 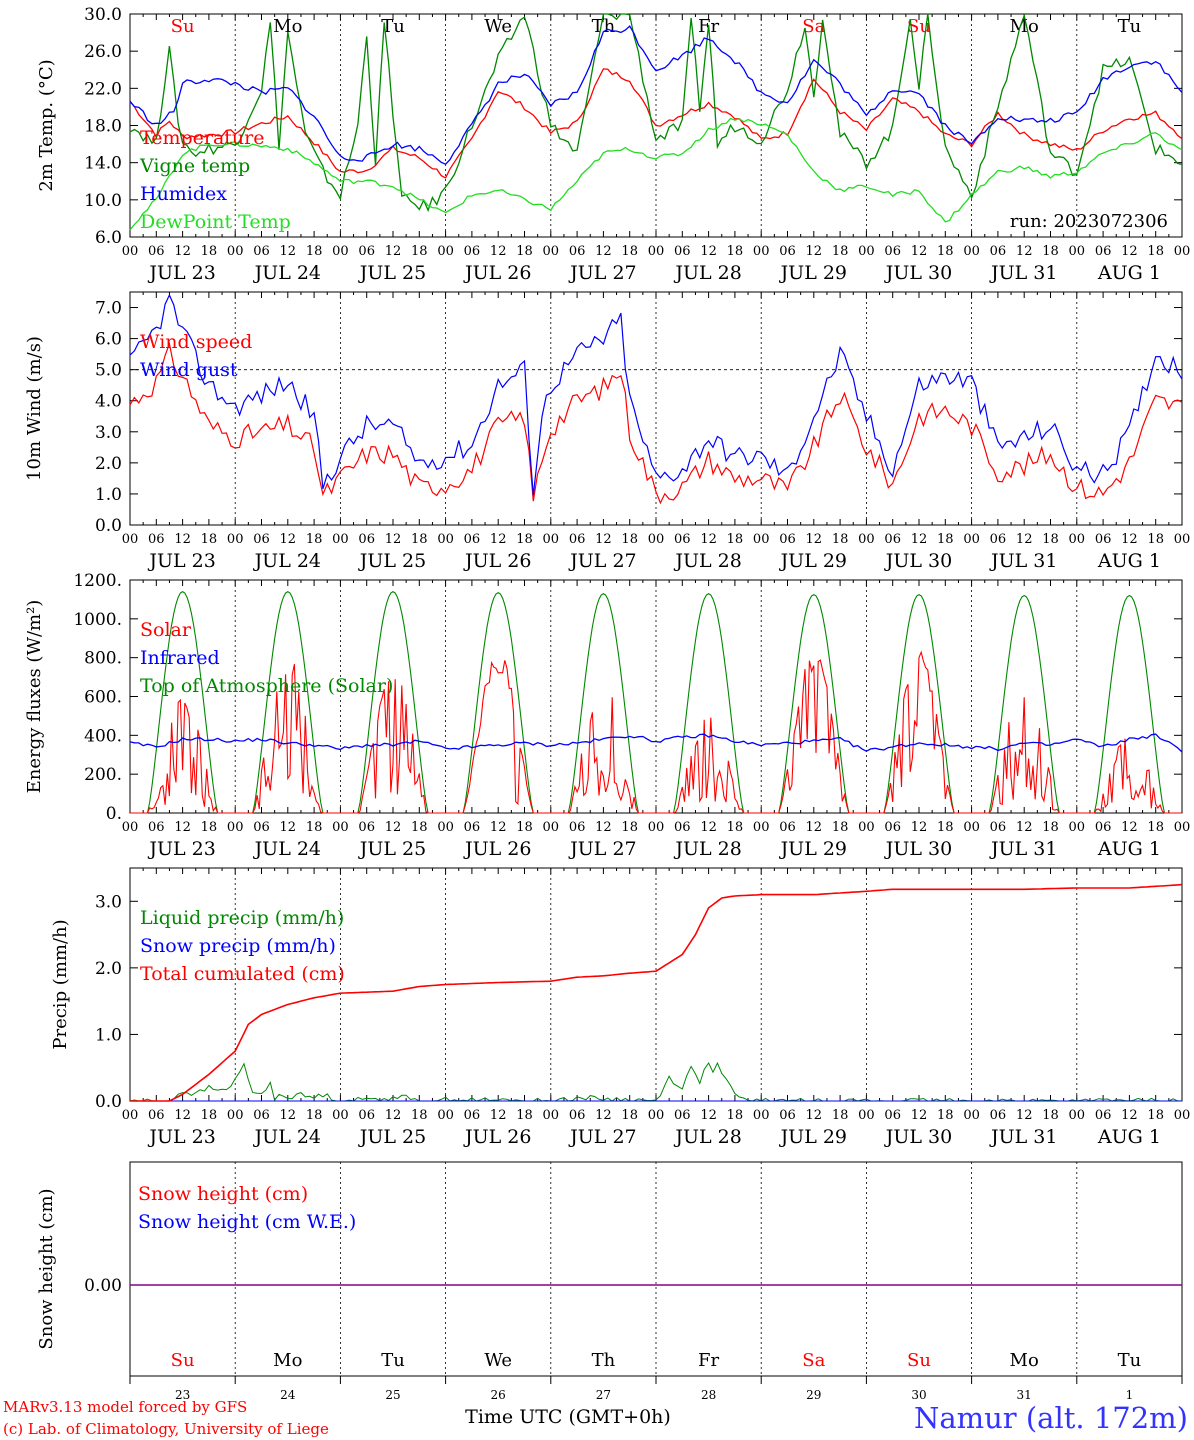 I want to click on legend-entry: Top of Atmosphere (Solar), so click(x=266, y=686).